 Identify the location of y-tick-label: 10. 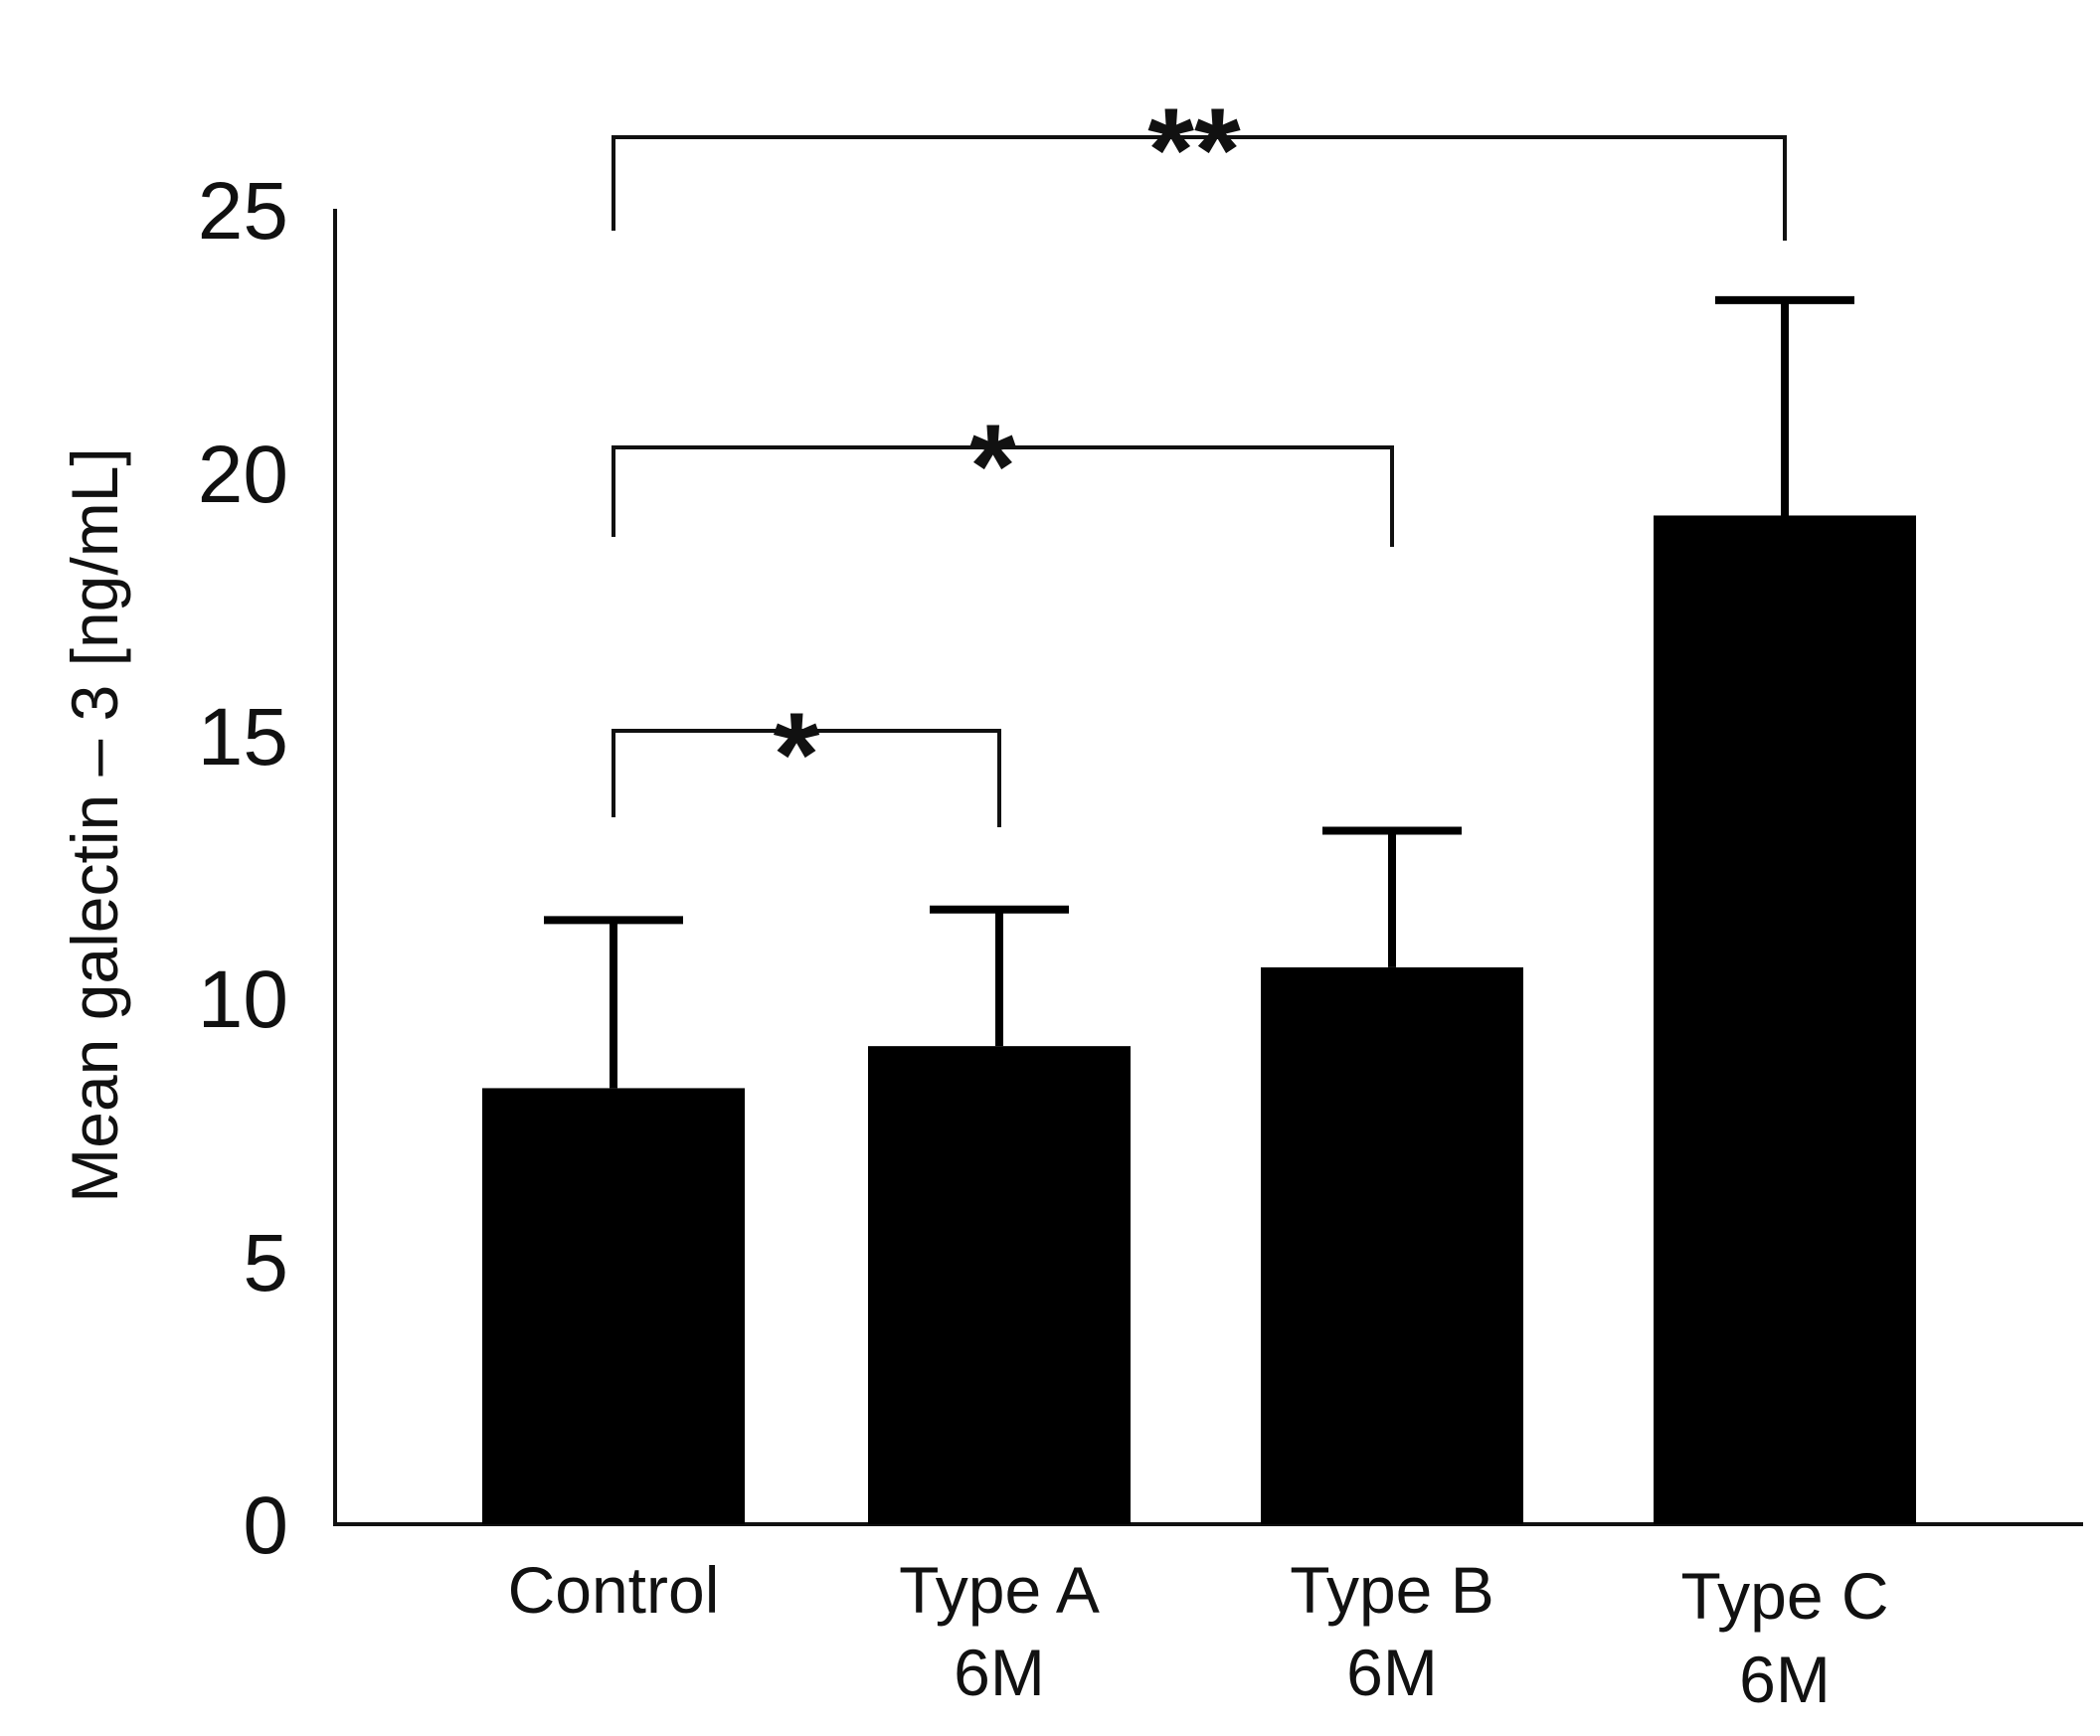
(243, 1000).